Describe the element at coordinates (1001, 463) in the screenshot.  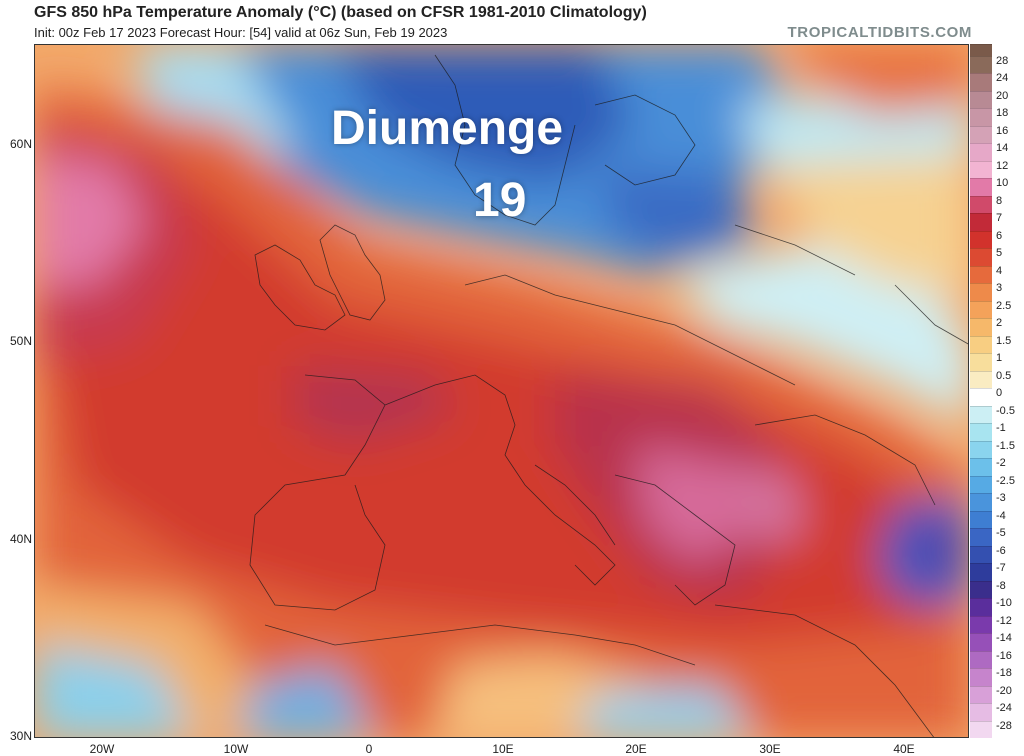
I see `colorbar-tick-label: -2` at that location.